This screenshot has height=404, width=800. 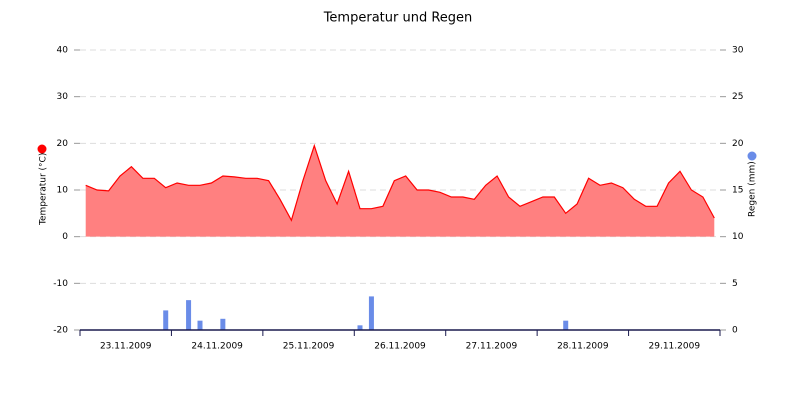 I want to click on y2-tick-label: 30, so click(x=738, y=51).